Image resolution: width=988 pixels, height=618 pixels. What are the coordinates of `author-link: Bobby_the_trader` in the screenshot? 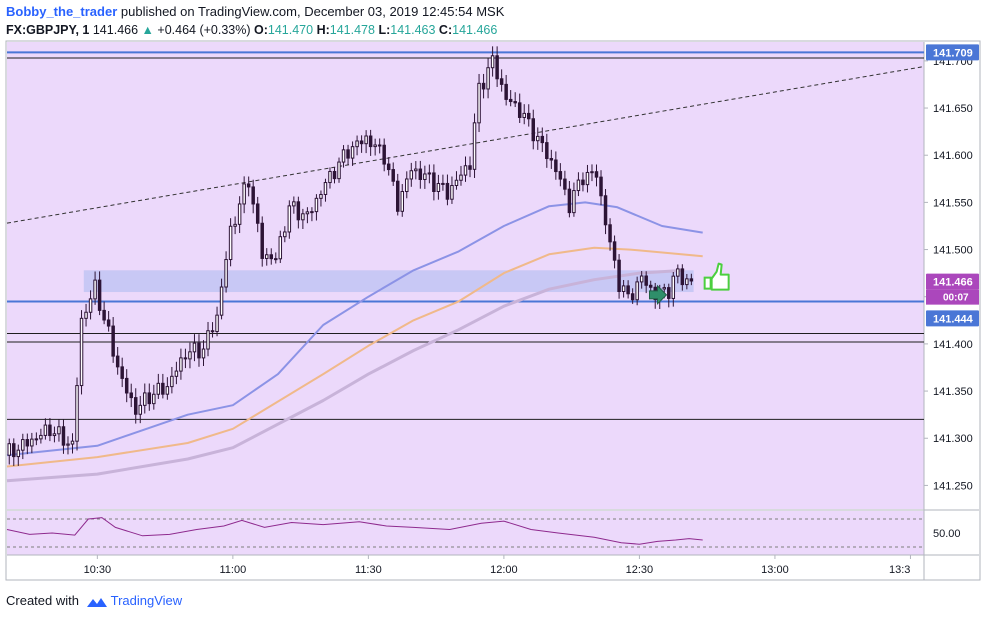 It's located at (62, 11).